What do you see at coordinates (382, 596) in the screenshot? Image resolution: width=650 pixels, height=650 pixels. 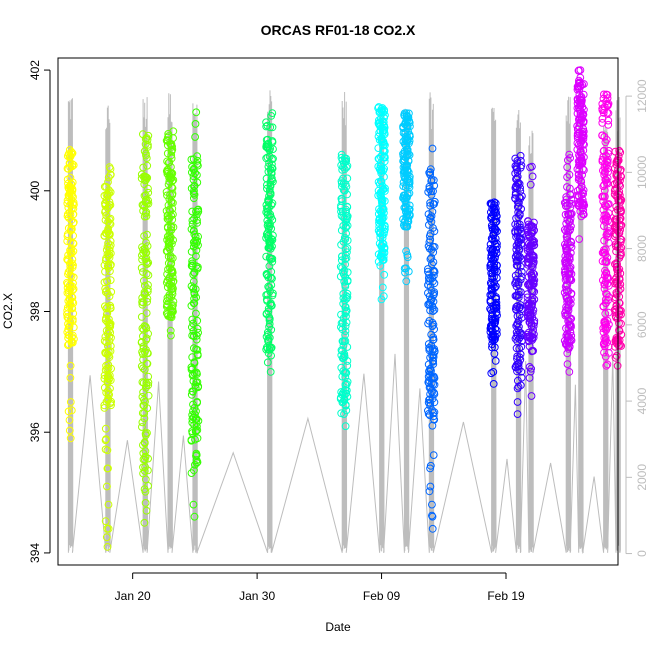 I see `x-tick-label: Feb 09` at bounding box center [382, 596].